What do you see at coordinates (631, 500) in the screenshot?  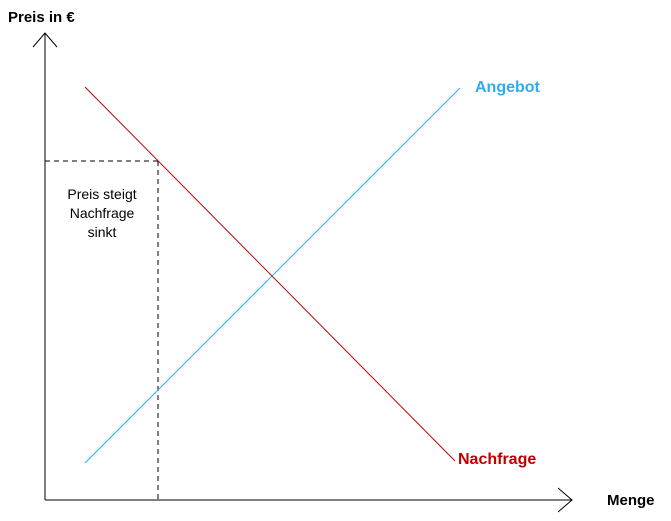 I see `x-axis-label: Menge` at bounding box center [631, 500].